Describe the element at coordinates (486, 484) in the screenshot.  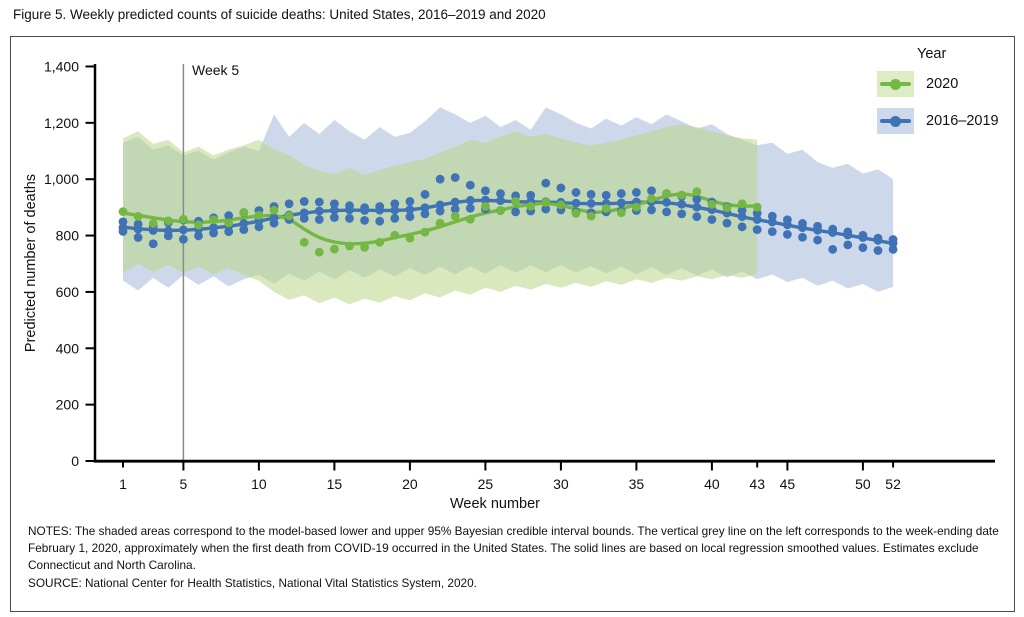
I see `x-tick-label: 25` at that location.